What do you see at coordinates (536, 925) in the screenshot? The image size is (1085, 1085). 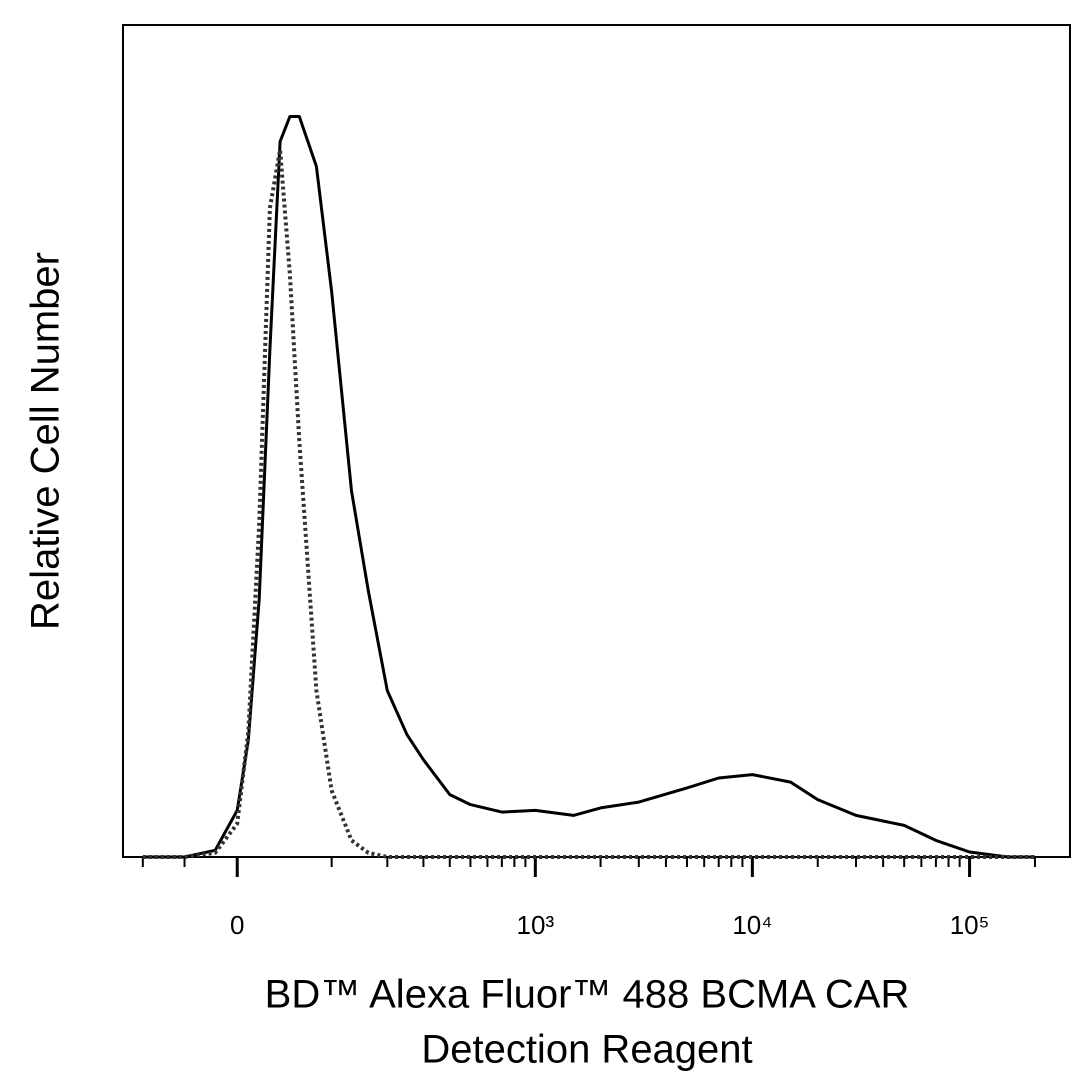 I see `x-tick-label: 10³` at bounding box center [536, 925].